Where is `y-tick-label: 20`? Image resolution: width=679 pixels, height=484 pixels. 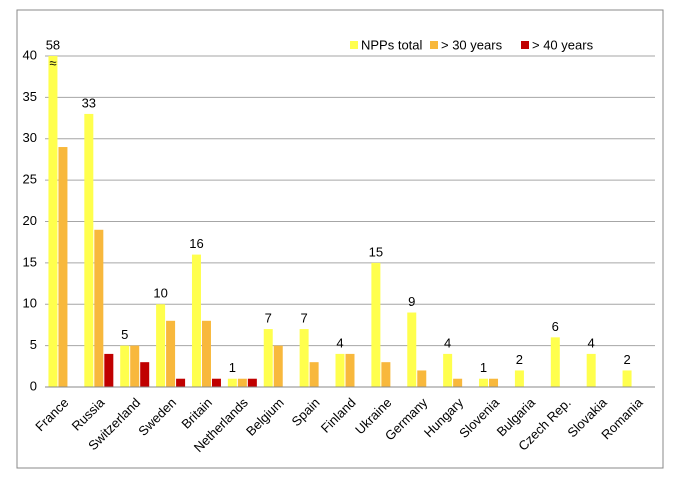
y-tick-label: 20 is located at coordinates (30, 220).